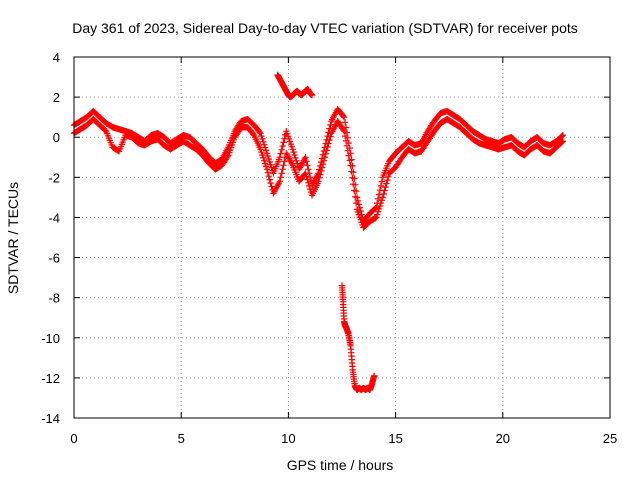 The image size is (640, 480). I want to click on y-tick-label: -12, so click(50, 378).